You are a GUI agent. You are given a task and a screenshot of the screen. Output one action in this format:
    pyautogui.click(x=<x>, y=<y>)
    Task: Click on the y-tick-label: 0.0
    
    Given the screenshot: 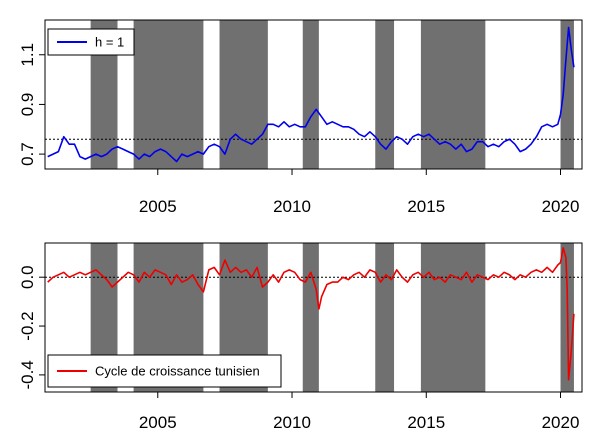 What is the action you would take?
    pyautogui.click(x=27, y=277)
    